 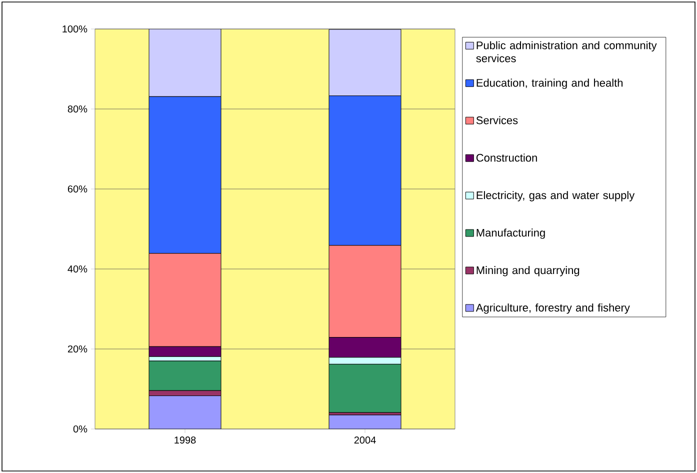 What do you see at coordinates (510, 233) in the screenshot?
I see `legend-label: Manufacturing` at bounding box center [510, 233].